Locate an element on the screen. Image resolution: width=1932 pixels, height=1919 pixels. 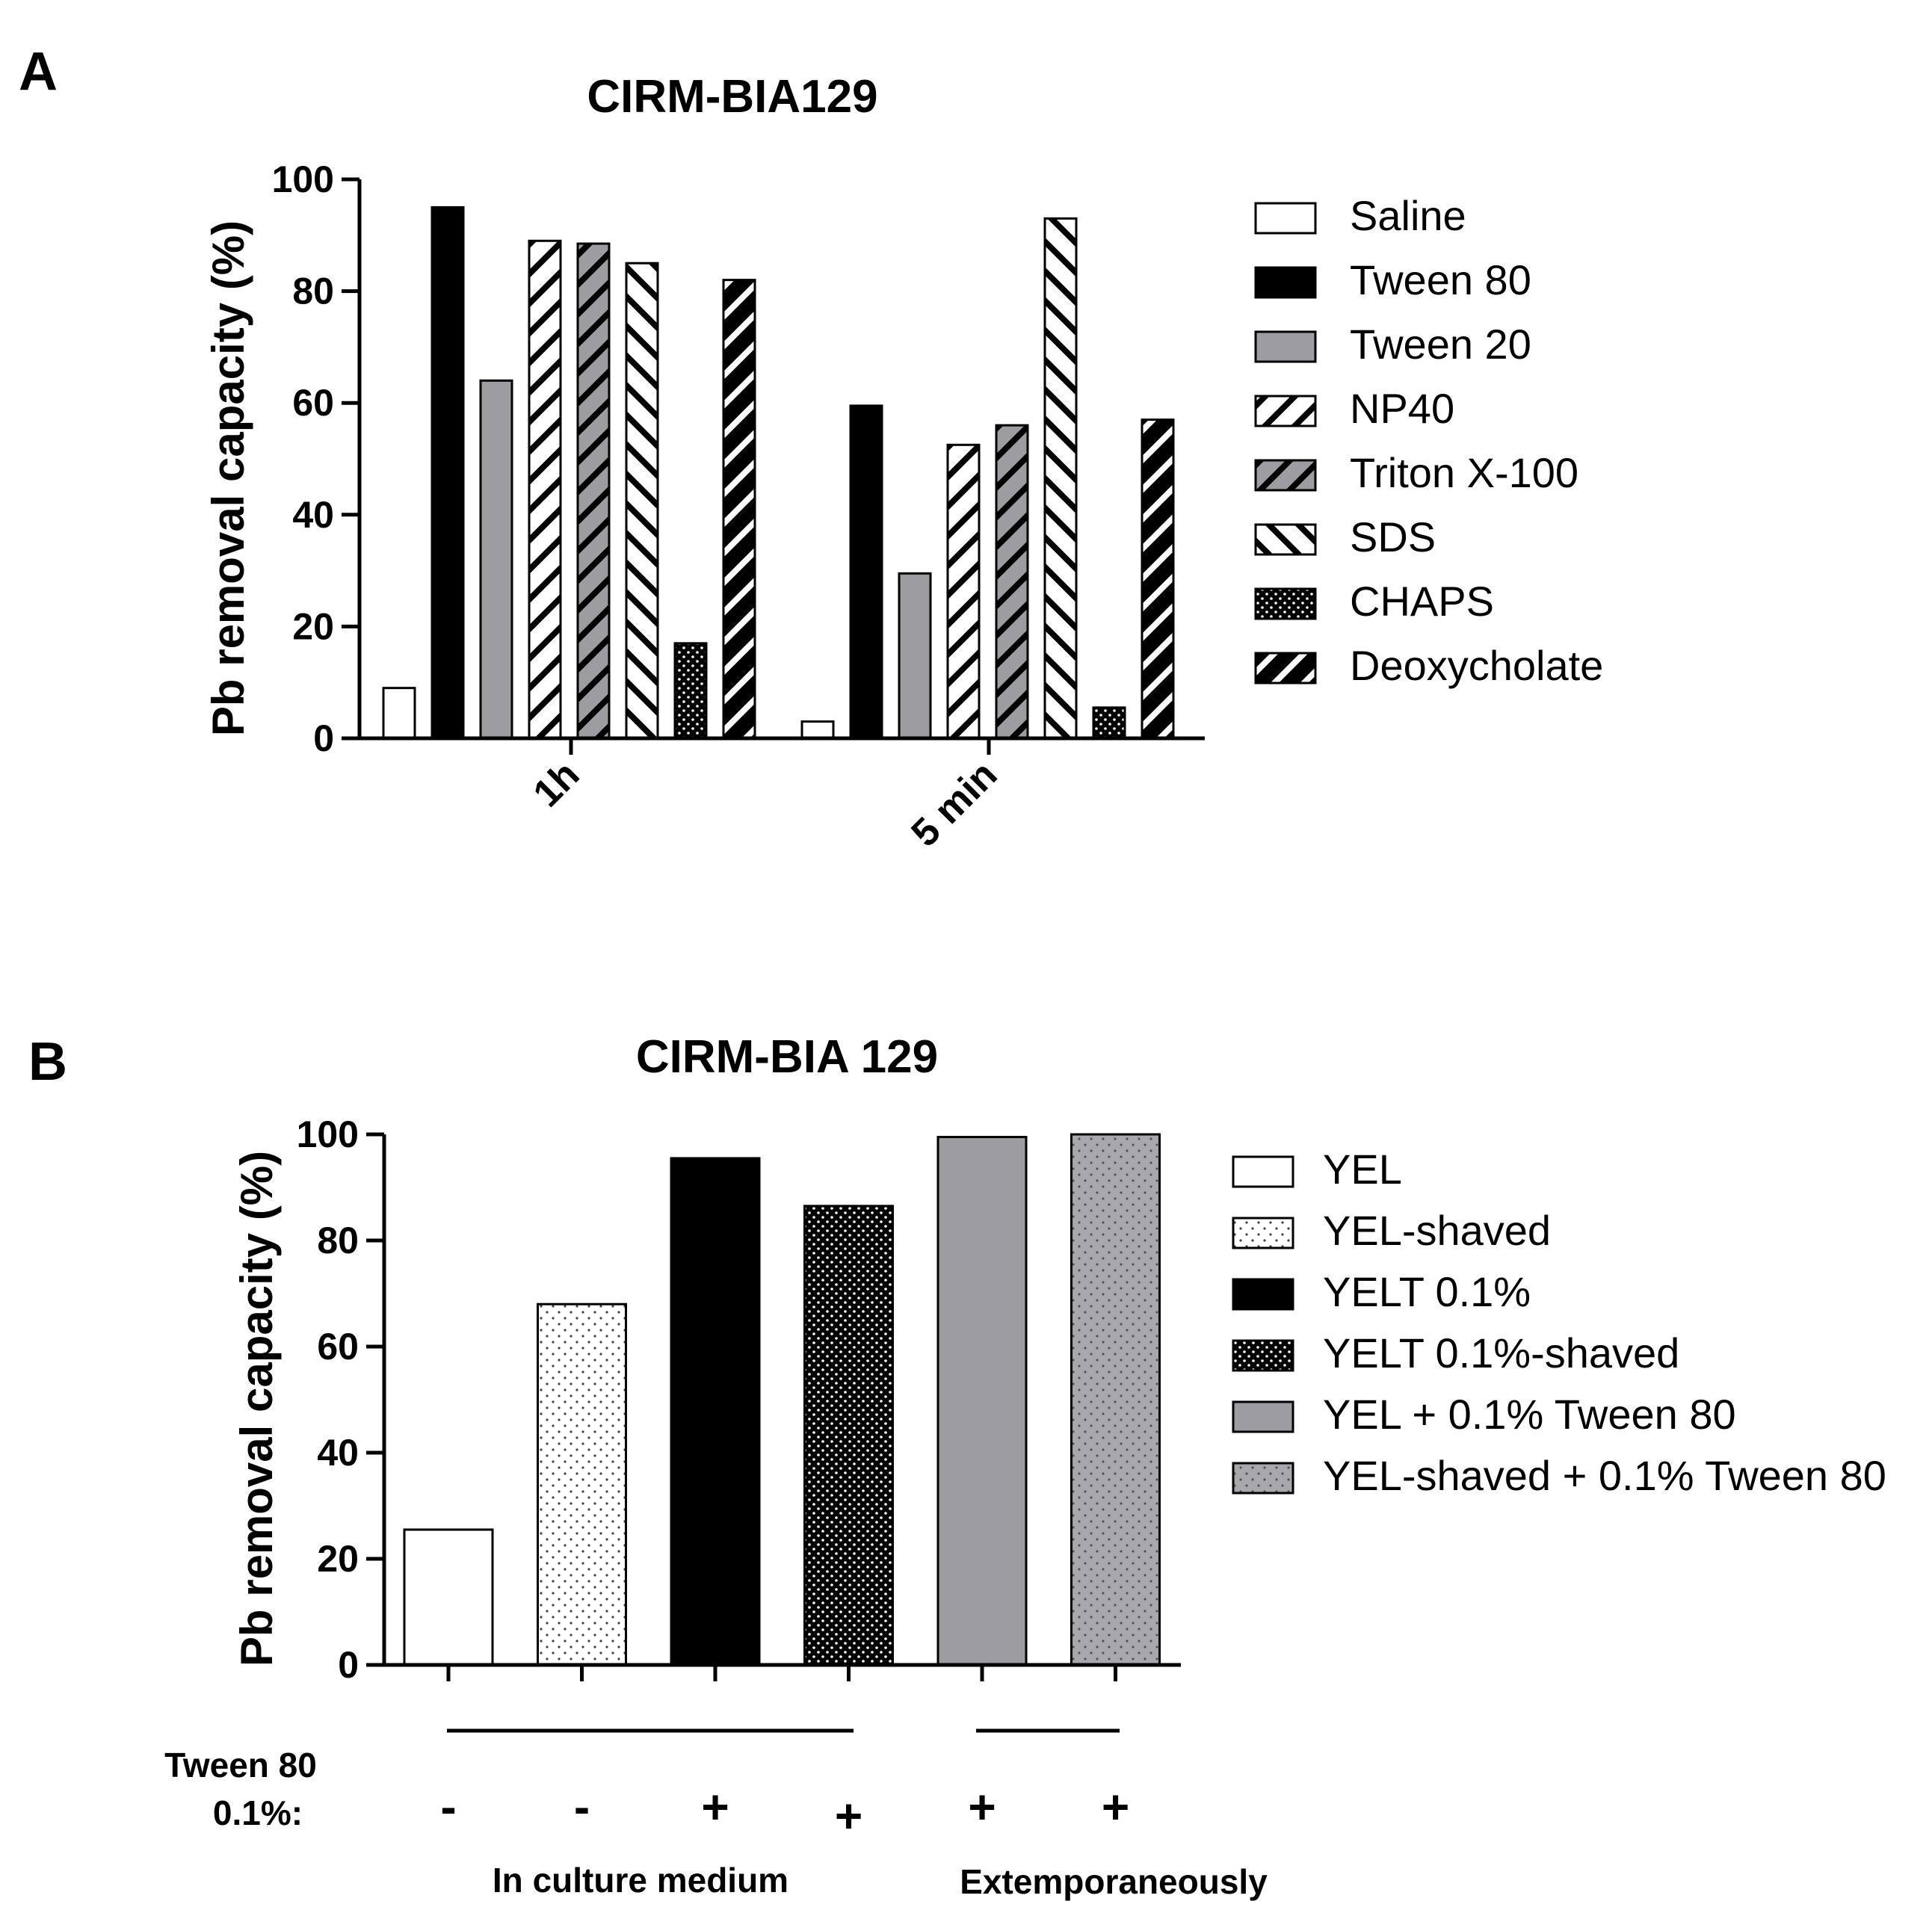
legend-swatch-yelt-0-1-shaved is located at coordinates (1263, 1355).